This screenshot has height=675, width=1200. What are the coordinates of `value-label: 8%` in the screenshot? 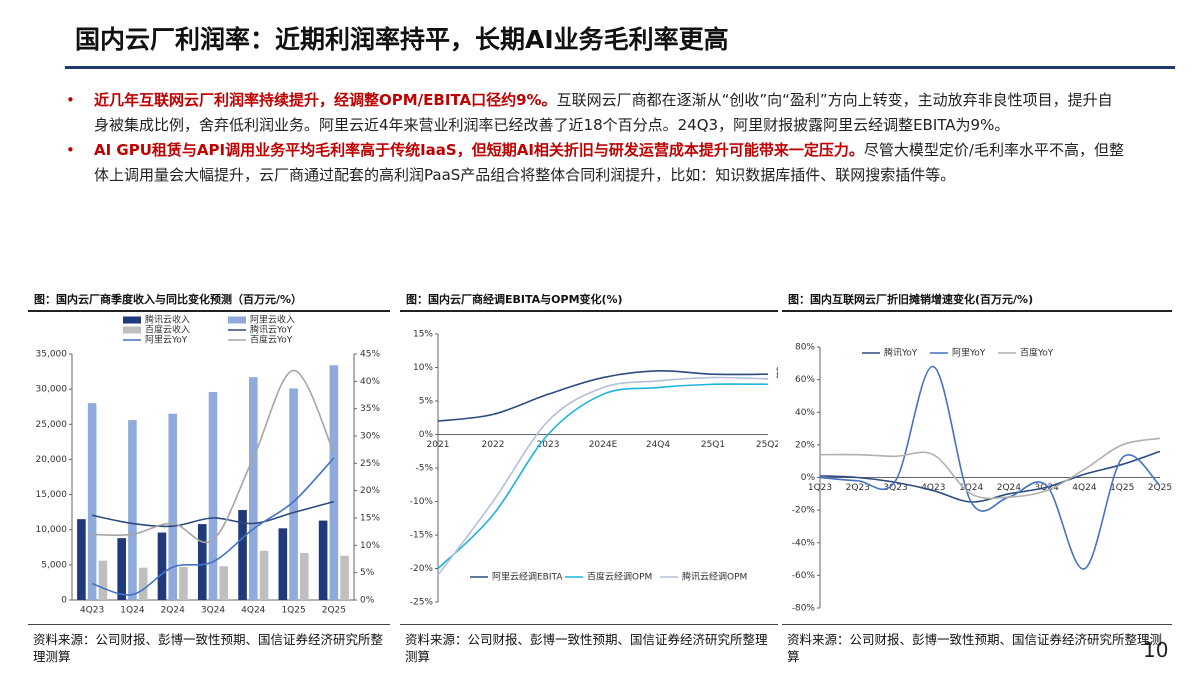 It's located at (777, 376).